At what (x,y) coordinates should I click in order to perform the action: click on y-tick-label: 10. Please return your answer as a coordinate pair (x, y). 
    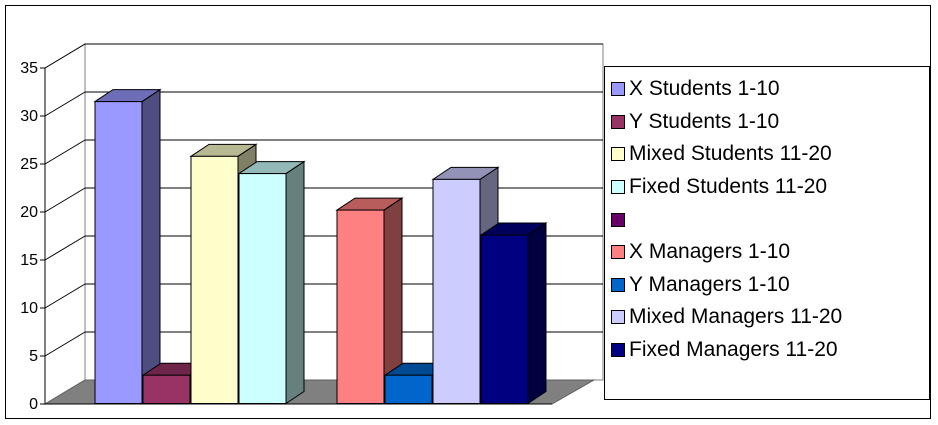
    Looking at the image, I should click on (29, 308).